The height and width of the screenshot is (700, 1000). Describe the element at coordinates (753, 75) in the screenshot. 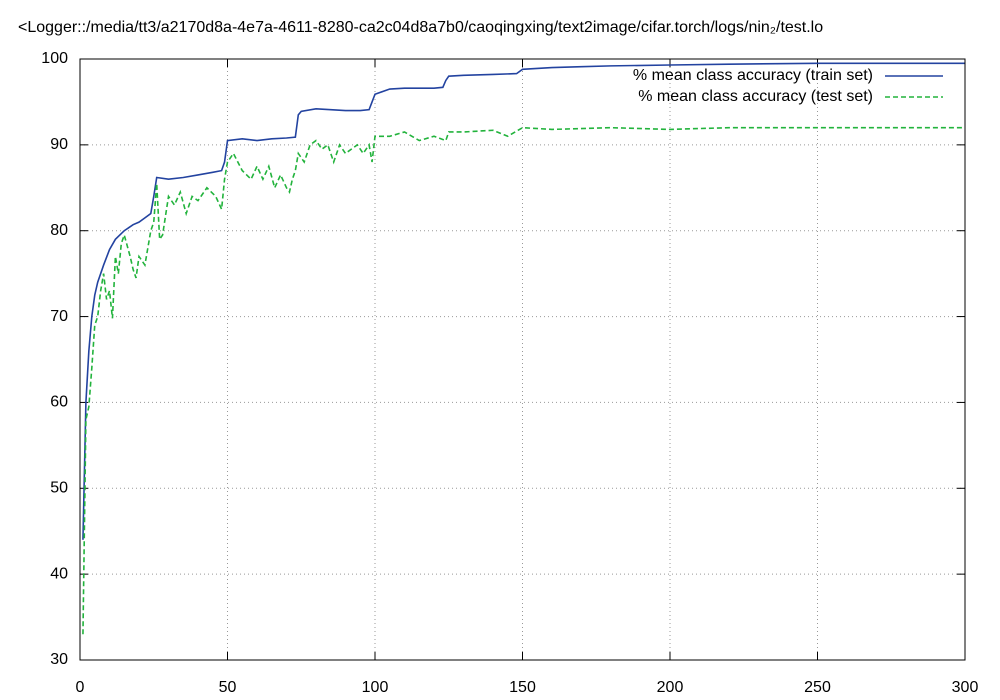

I see `legend-label: % mean class accuracy (train set)` at that location.